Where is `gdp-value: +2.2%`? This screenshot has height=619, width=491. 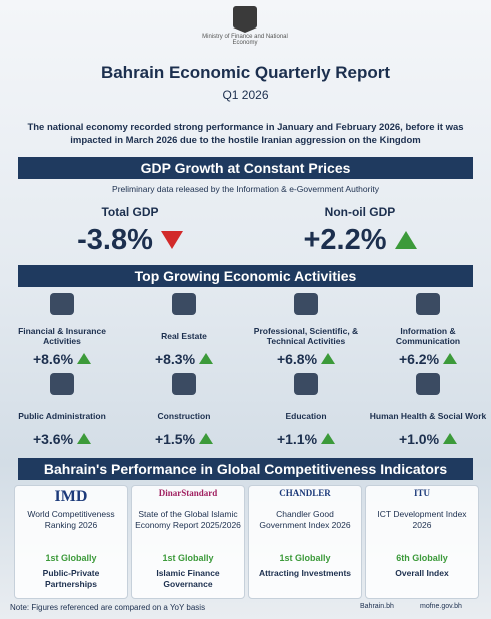 gdp-value: +2.2% is located at coordinates (360, 240).